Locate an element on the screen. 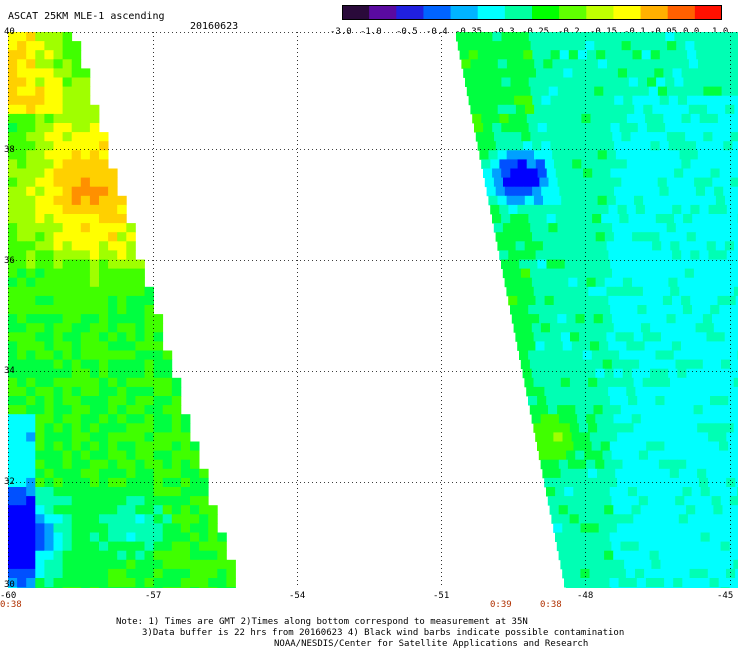 The width and height of the screenshot is (740, 650). lon-label: -57 is located at coordinates (153, 596).